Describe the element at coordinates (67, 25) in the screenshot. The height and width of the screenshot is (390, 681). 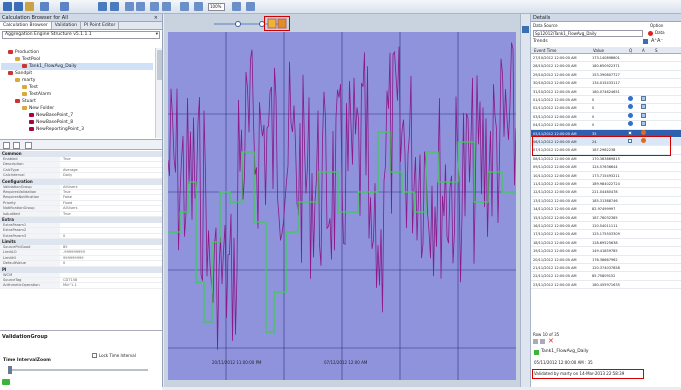
I see `tab-validation: Validation` at that location.